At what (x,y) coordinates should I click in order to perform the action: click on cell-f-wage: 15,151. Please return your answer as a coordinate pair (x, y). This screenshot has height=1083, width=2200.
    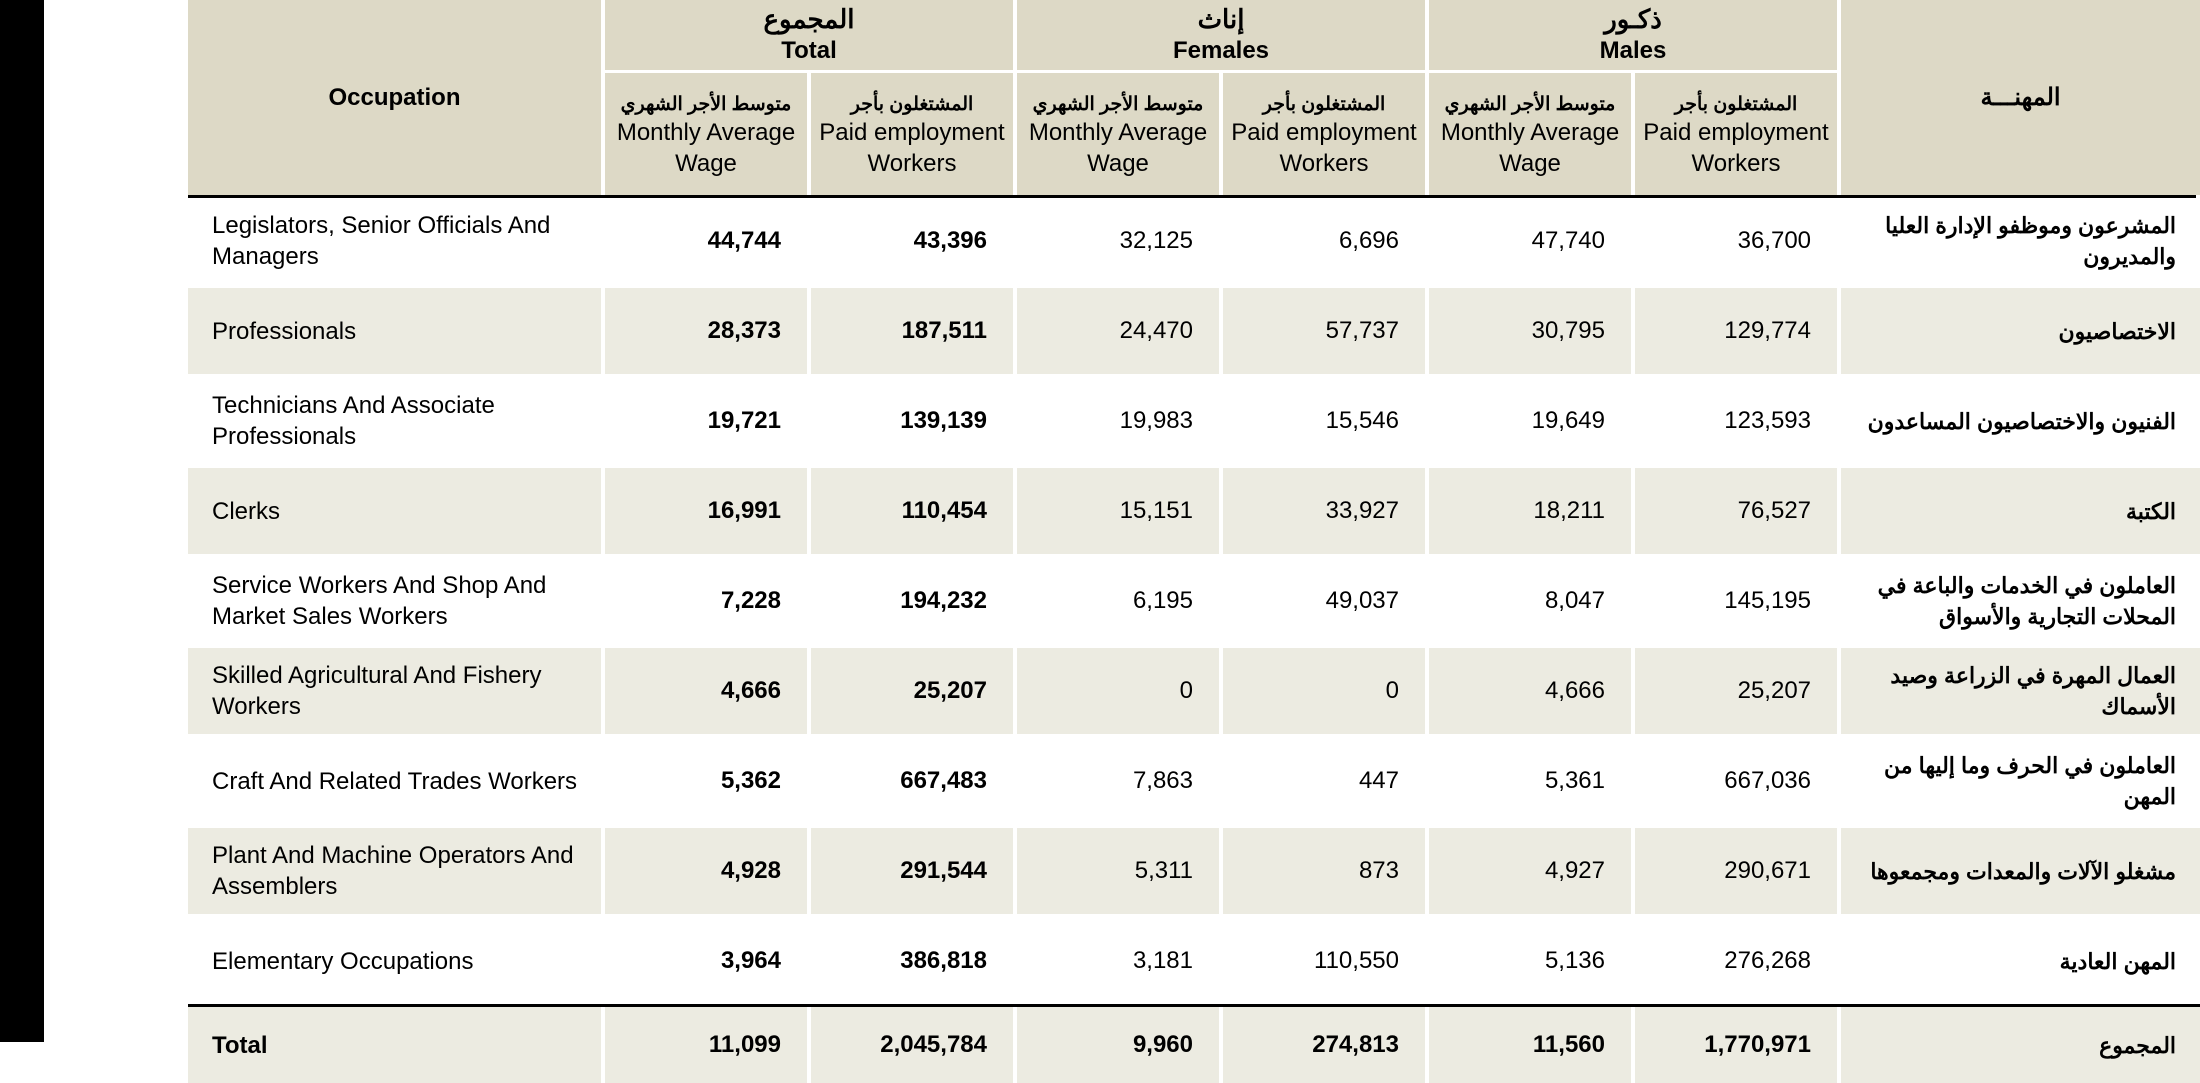
    Looking at the image, I should click on (1120, 511).